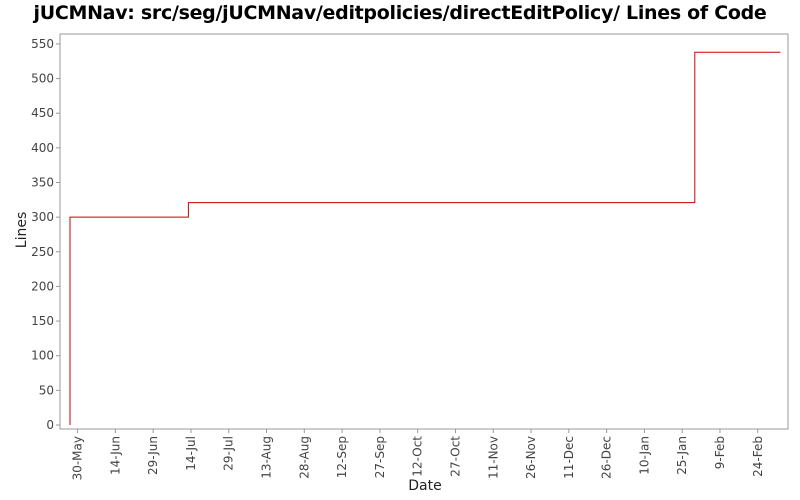 This screenshot has width=800, height=500. Describe the element at coordinates (42, 44) in the screenshot. I see `y-tick-label: 550` at that location.